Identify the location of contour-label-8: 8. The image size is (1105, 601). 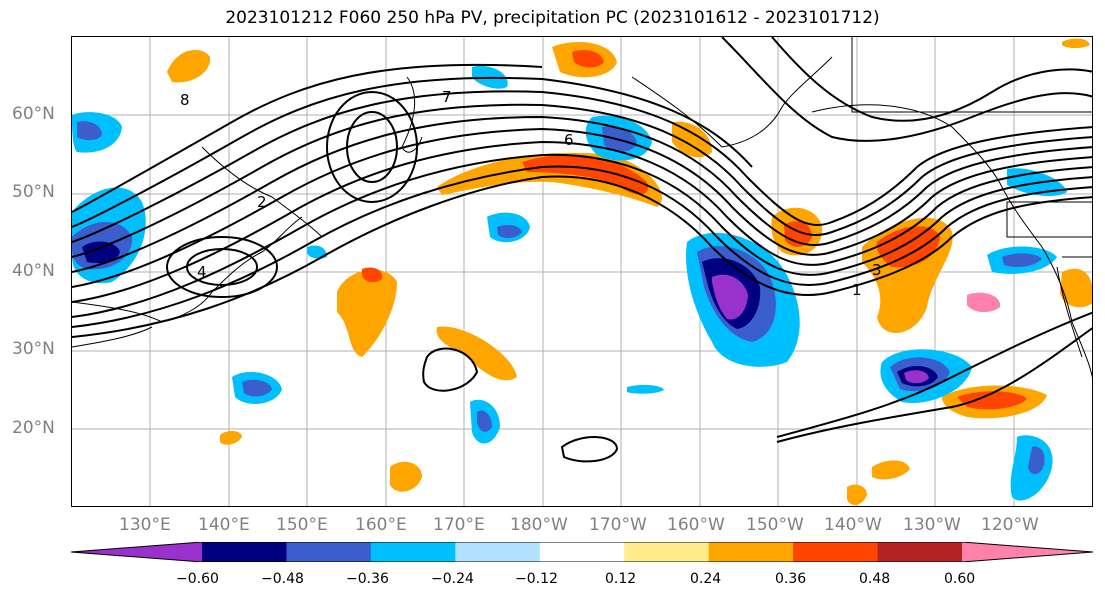
(185, 100).